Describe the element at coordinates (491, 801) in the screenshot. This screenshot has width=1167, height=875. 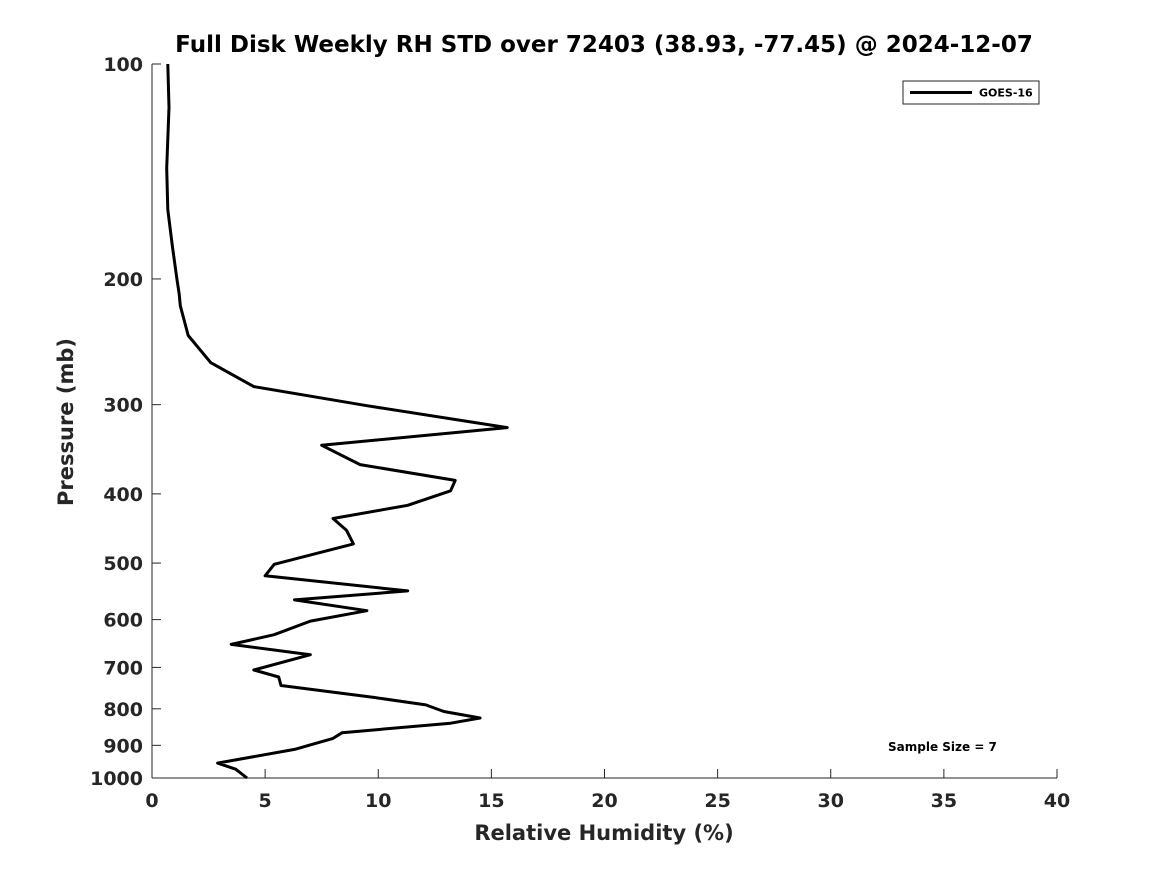
I see `x-tick-label: 15` at that location.